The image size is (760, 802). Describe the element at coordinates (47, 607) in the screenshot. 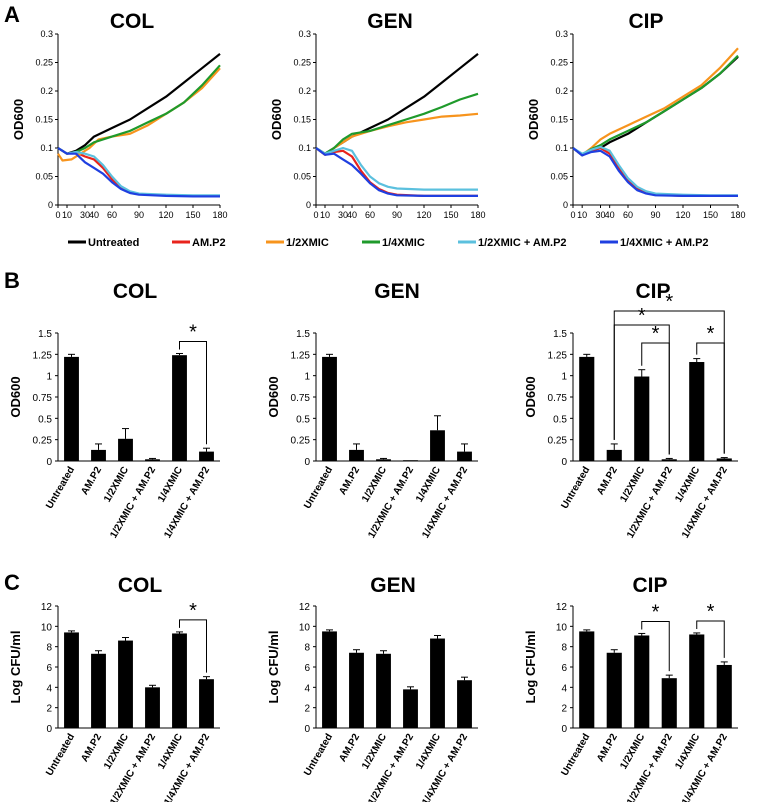

I see `y-tick-label: 12` at that location.